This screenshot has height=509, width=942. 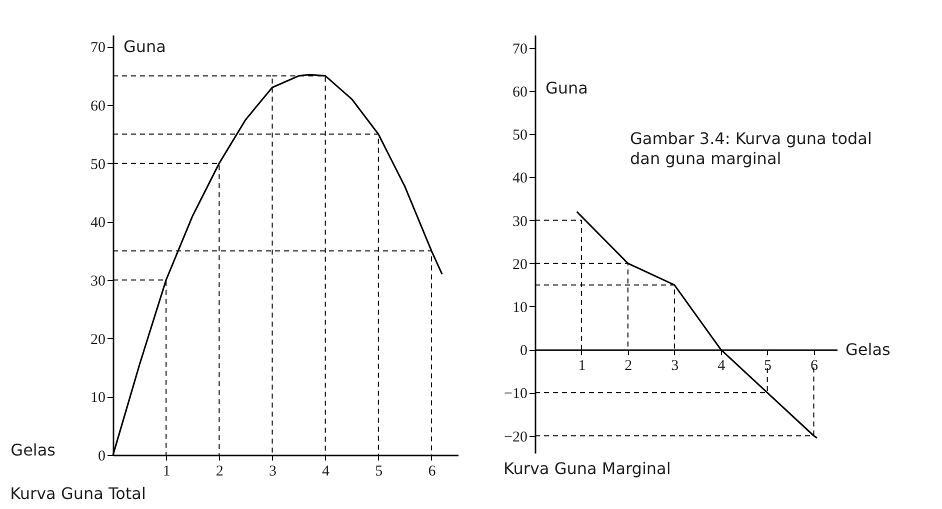 I want to click on text: Kurva Guna Marginal, so click(x=587, y=468).